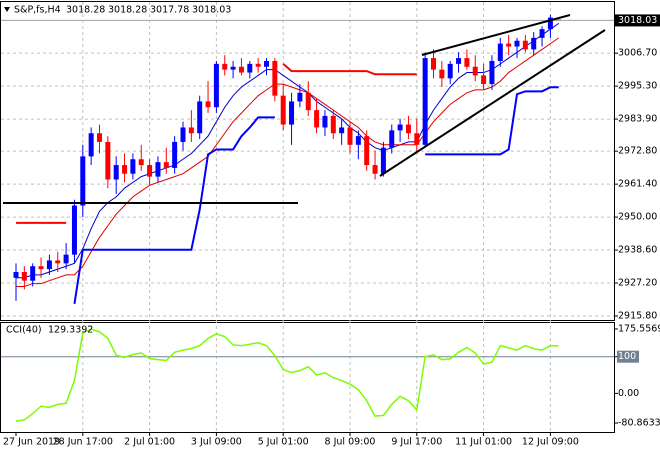 This screenshot has height=450, width=660. What do you see at coordinates (216, 442) in the screenshot?
I see `x-tick-label: 3 Jul 09:00` at bounding box center [216, 442].